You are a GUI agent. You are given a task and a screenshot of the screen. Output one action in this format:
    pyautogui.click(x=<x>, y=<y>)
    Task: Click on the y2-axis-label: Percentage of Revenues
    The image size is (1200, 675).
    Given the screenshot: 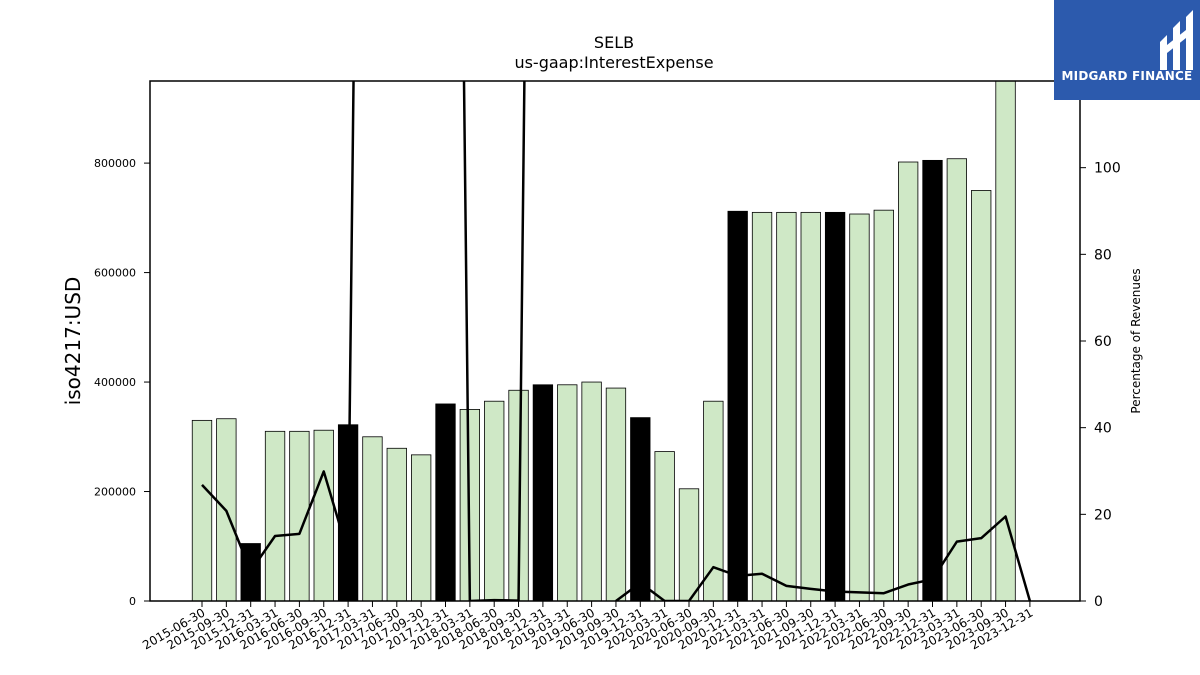 What is the action you would take?
    pyautogui.click(x=1136, y=340)
    